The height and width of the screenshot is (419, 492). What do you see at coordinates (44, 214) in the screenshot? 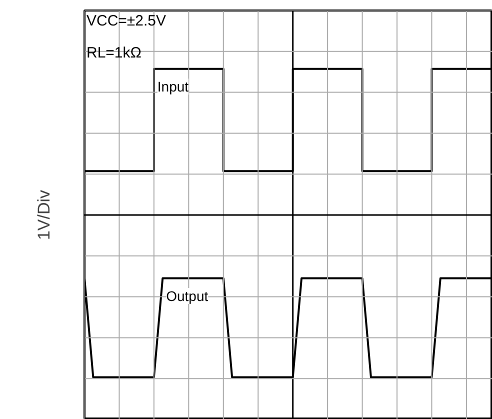
I see `y-axis-title: 1V/Div` at bounding box center [44, 214].